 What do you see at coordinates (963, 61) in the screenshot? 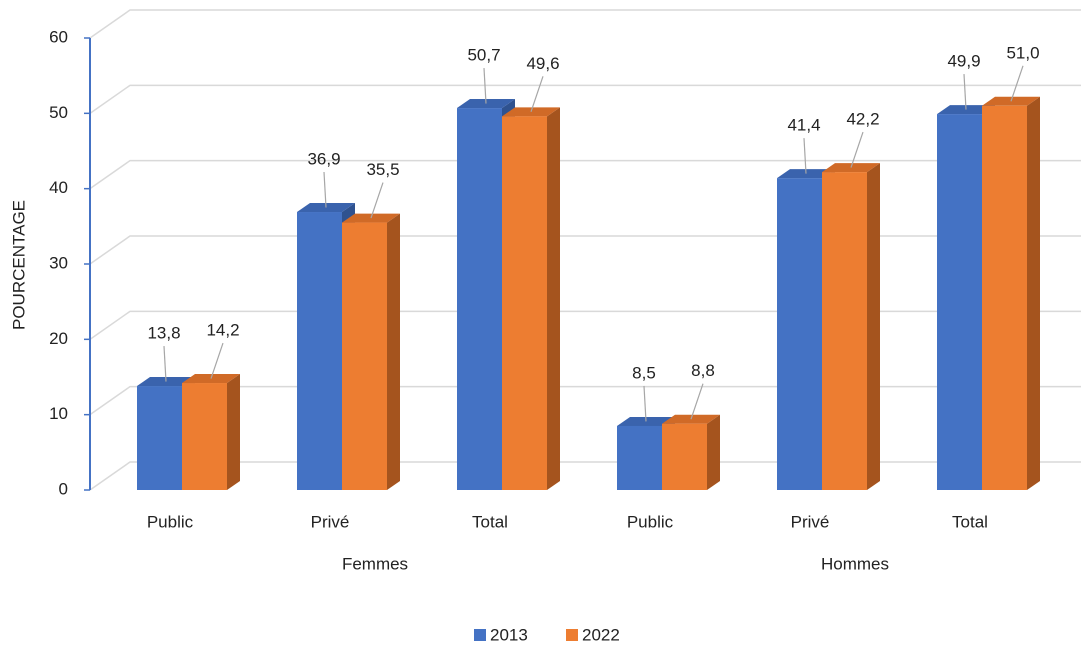
I see `data-label: 49,9` at bounding box center [963, 61].